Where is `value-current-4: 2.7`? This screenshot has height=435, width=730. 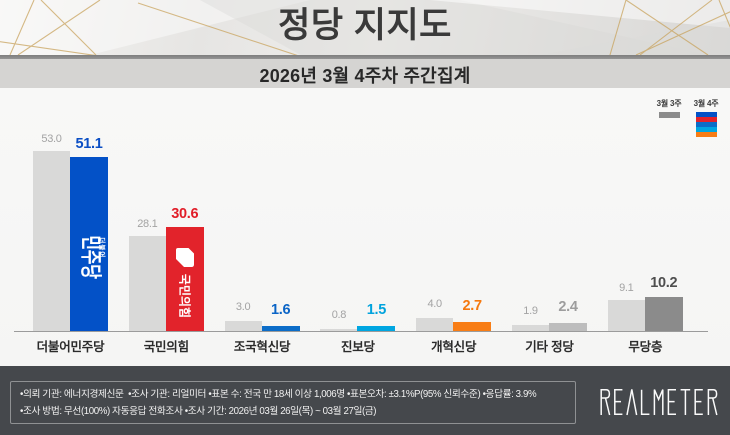 value-current-4: 2.7 is located at coordinates (472, 306).